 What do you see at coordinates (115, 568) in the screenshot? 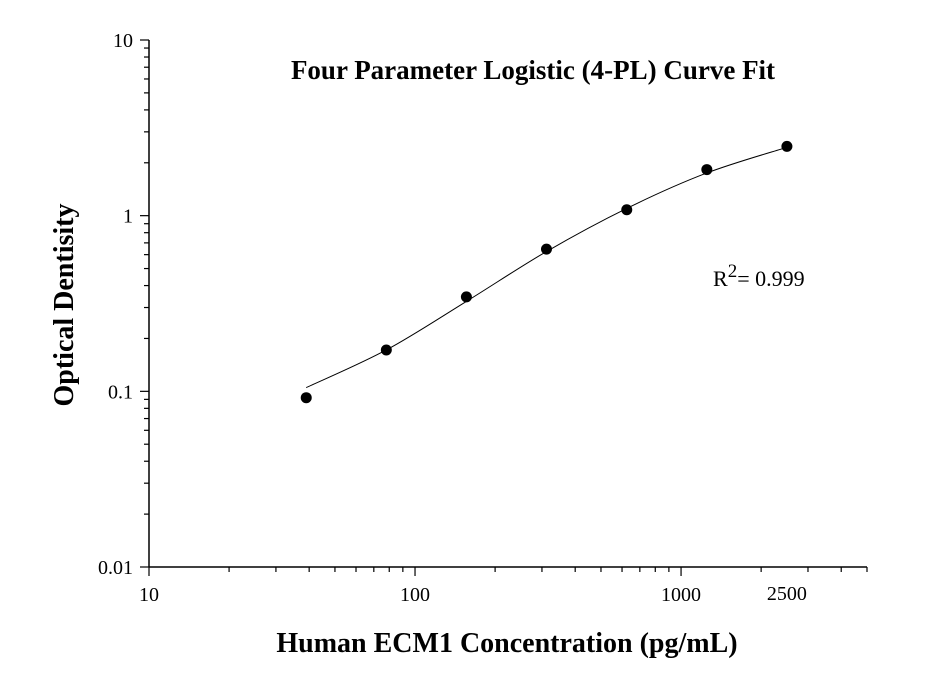
I see `y-tick-label: 0.01` at bounding box center [115, 568].